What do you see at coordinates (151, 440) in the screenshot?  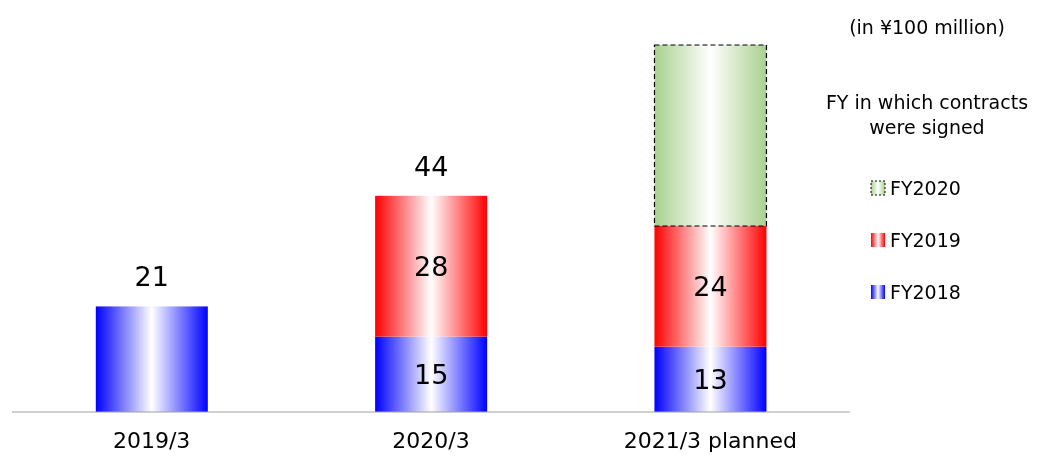 I see `x-tick-label: 2019/3` at bounding box center [151, 440].